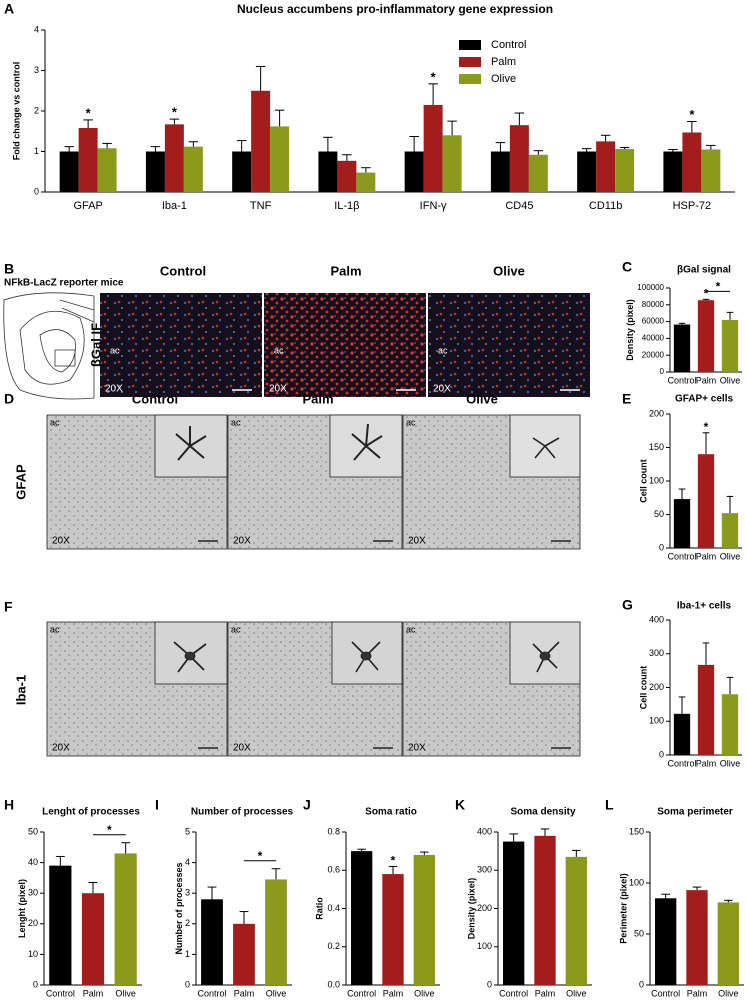 This screenshot has width=746, height=1004. I want to click on y-tick-label: 300, so click(484, 870).